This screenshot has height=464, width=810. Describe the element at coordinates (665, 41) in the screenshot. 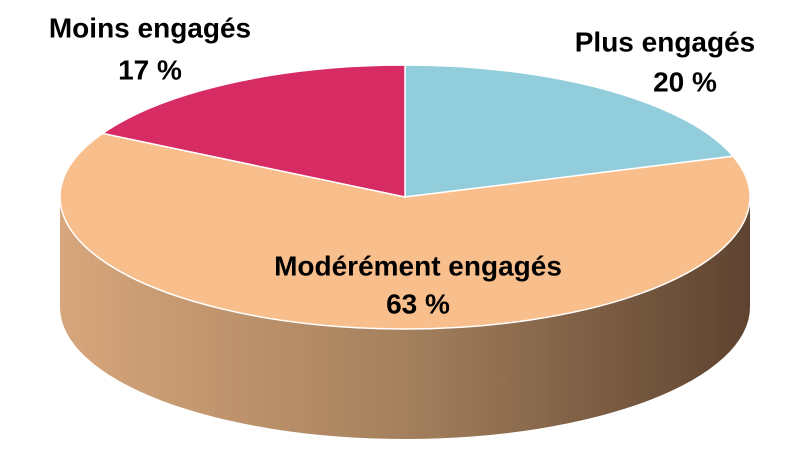

I see `slice-label: Plus engagés` at that location.